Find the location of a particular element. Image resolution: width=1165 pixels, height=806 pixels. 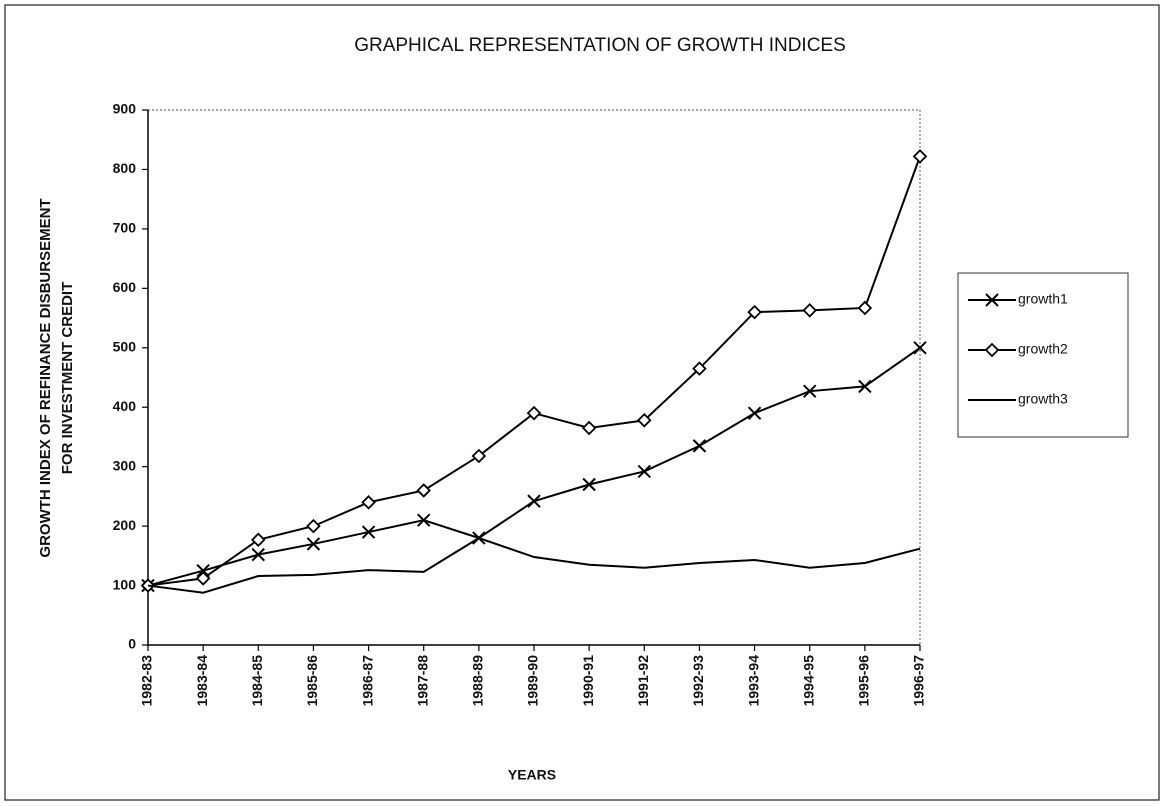

y-tick-label: 800 is located at coordinates (125, 168).